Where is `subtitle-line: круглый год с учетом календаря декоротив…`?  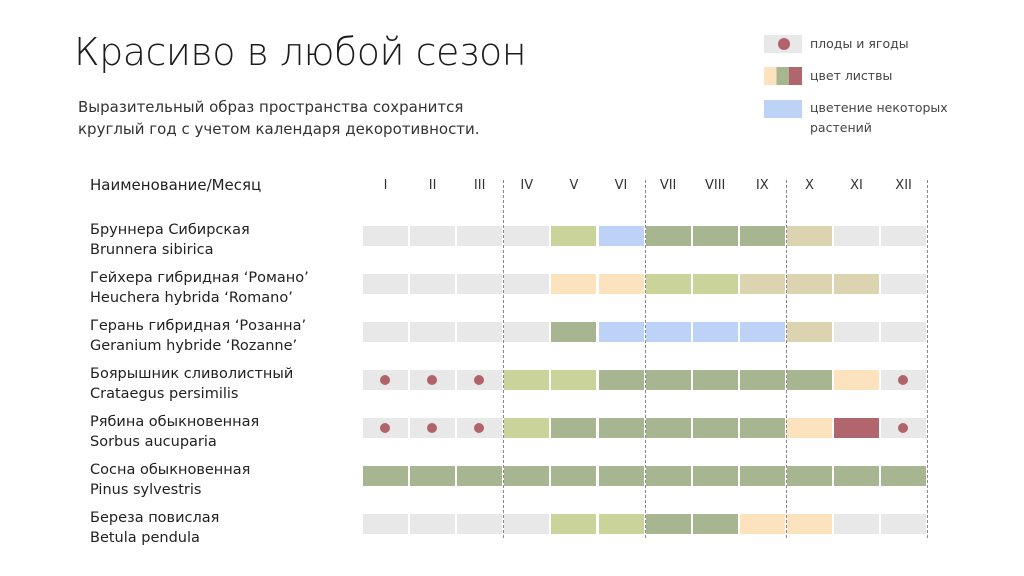 subtitle-line: круглый год с учетом календаря декоротив… is located at coordinates (279, 129).